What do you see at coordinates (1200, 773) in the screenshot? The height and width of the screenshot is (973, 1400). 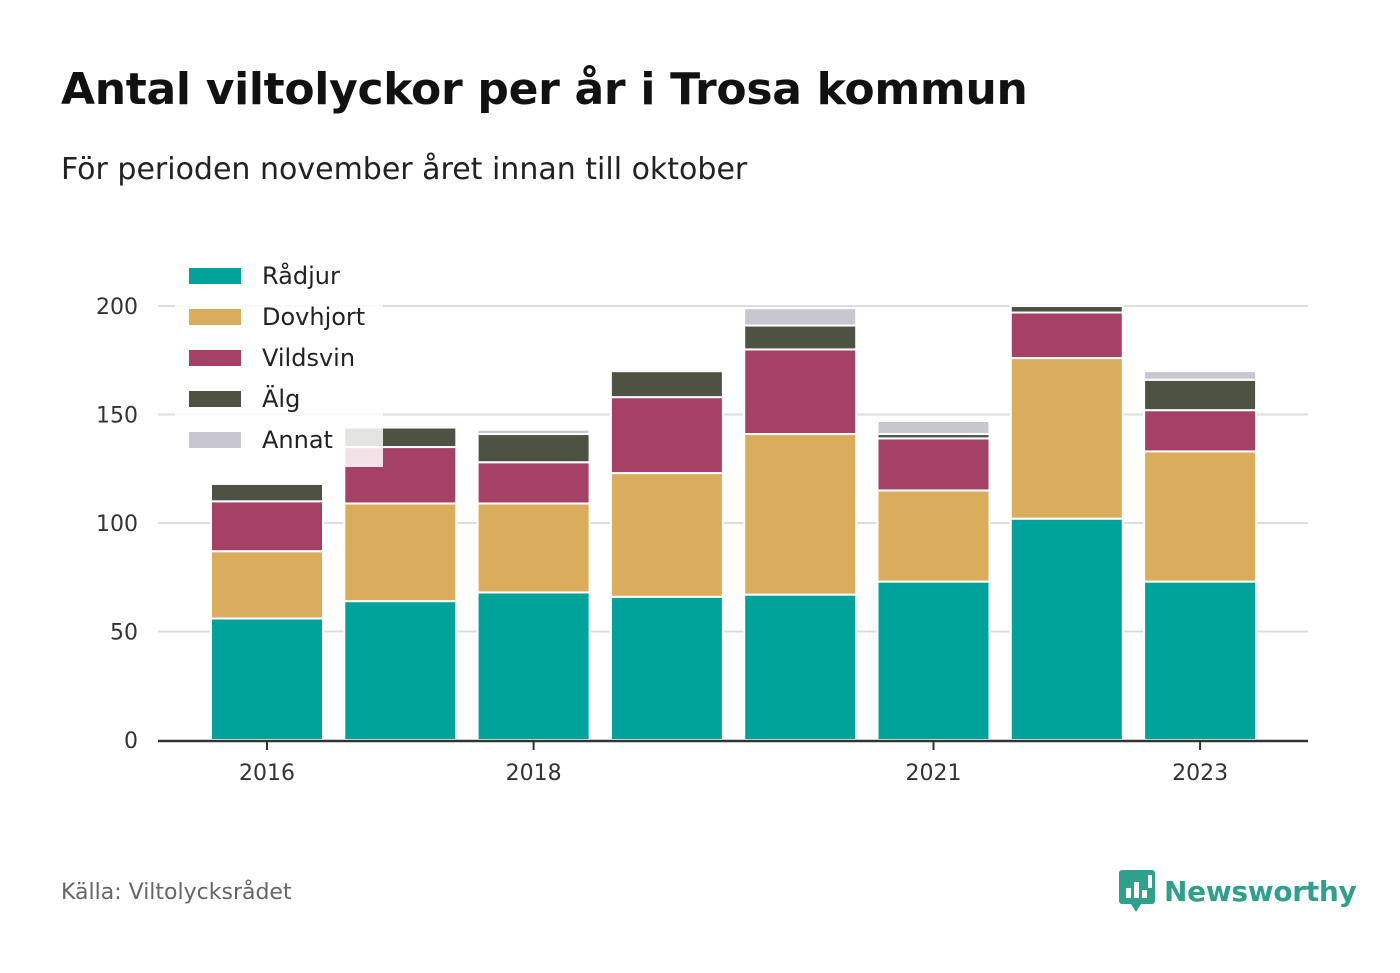 I see `x-tick-label: 2023` at bounding box center [1200, 773].